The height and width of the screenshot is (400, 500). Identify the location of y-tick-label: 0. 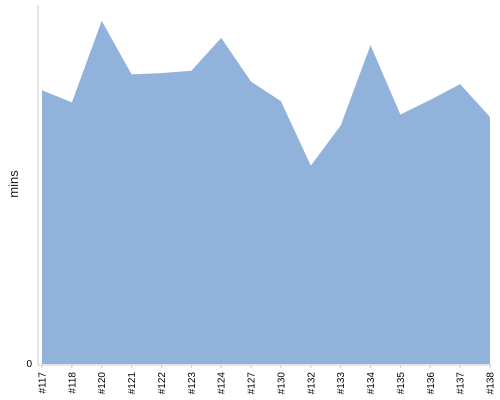
(29, 364).